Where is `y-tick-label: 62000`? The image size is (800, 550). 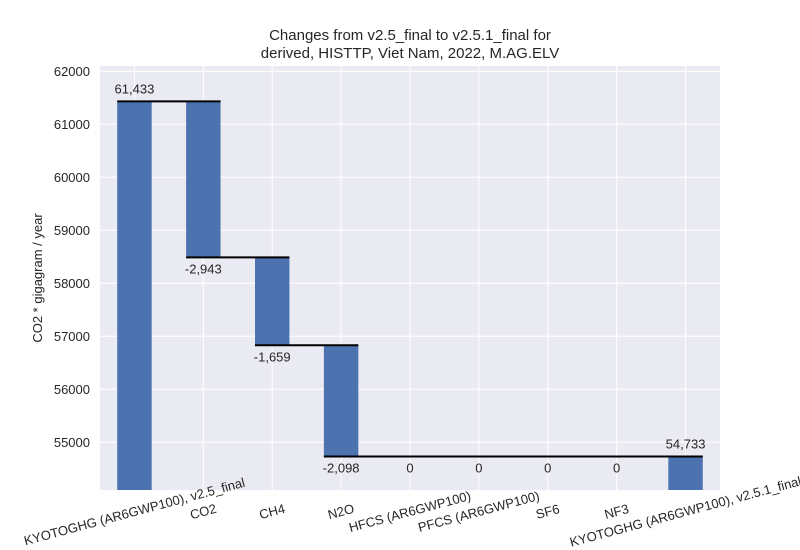
y-tick-label: 62000 is located at coordinates (72, 71).